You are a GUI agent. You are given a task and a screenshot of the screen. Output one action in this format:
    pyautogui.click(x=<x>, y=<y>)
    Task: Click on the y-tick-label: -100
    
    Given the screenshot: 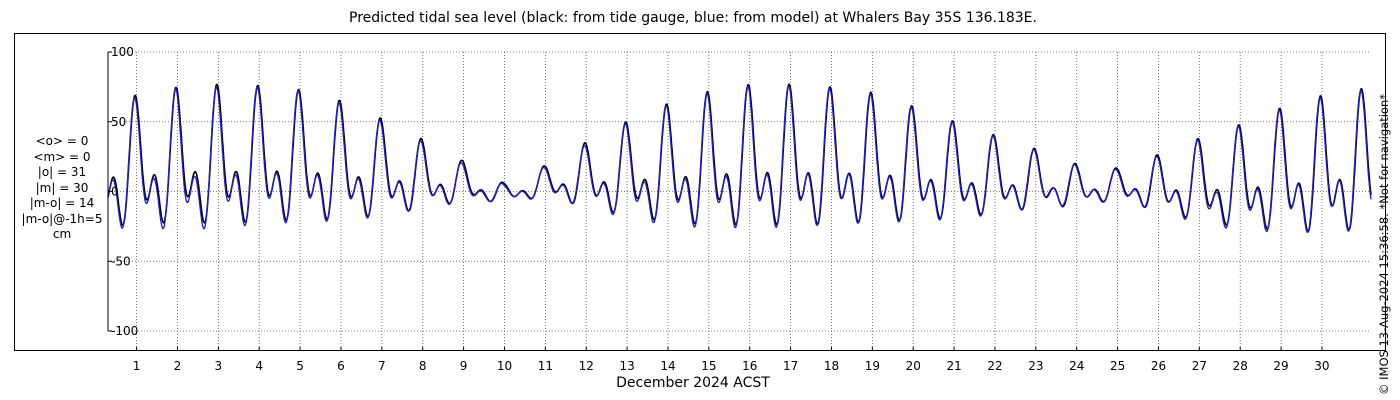 What is the action you would take?
    pyautogui.click(x=124, y=331)
    